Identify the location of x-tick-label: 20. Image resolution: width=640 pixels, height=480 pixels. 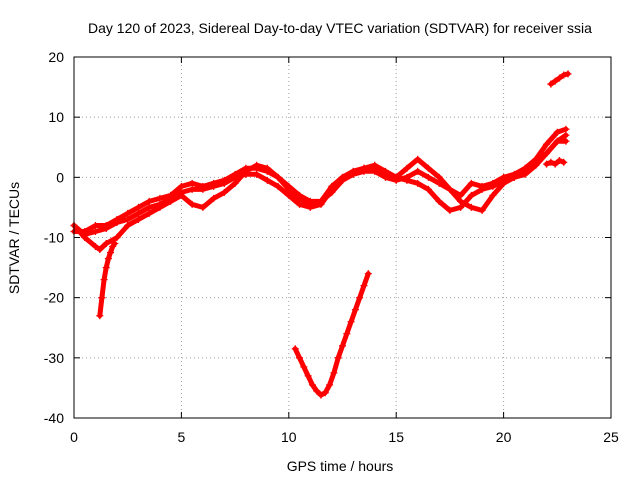
(504, 437).